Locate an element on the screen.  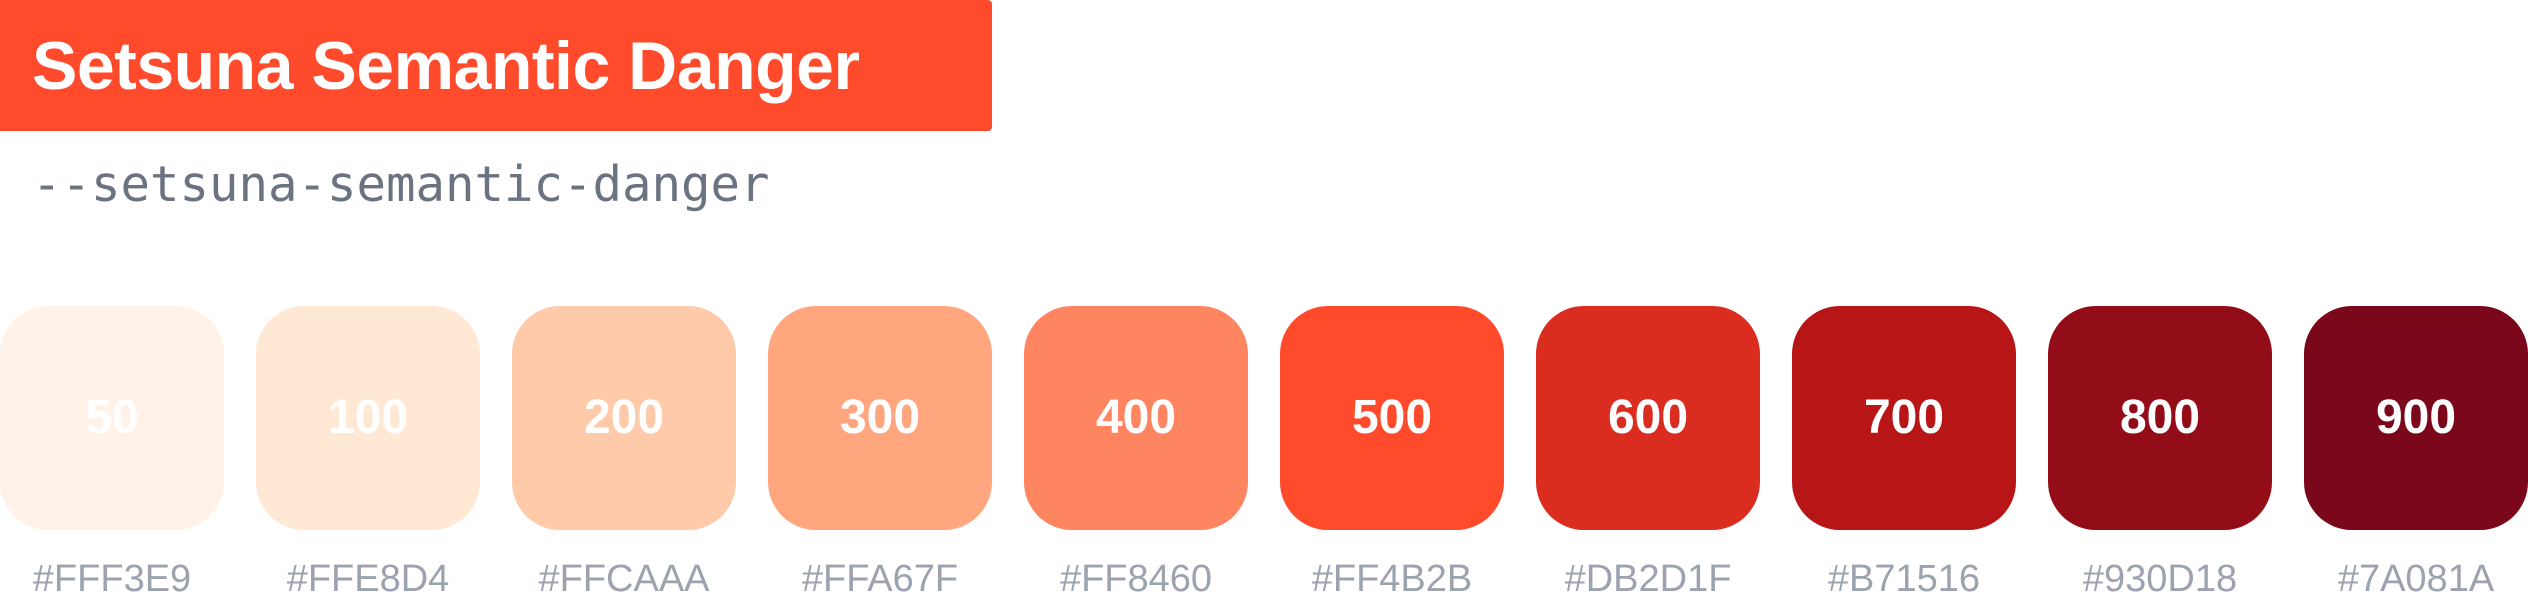
swatch-shade-label: 100 is located at coordinates (368, 417).